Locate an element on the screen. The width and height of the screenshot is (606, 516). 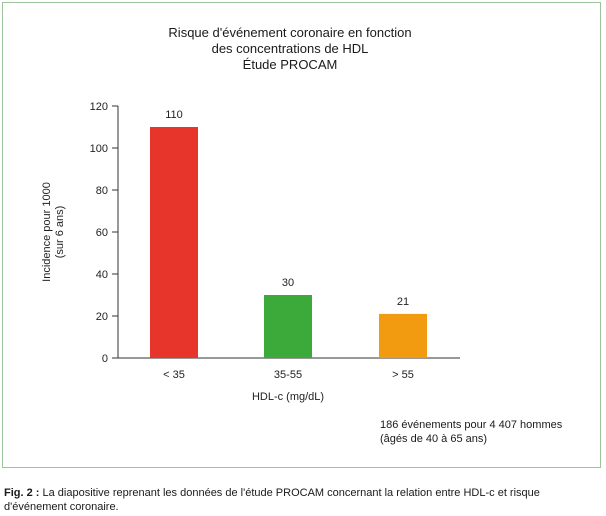
y-tick-label: 40 is located at coordinates (102, 275).